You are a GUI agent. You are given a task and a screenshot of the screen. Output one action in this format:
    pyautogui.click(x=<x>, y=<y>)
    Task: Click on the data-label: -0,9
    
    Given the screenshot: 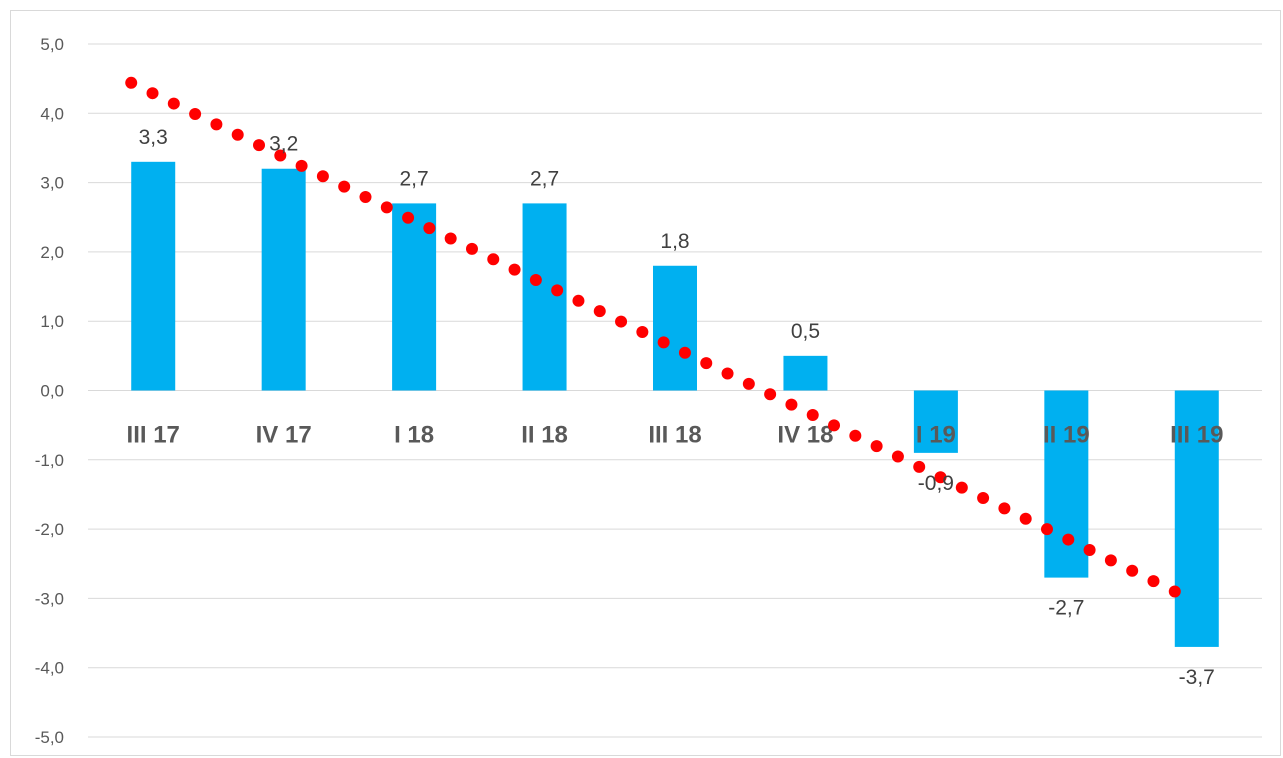 What is the action you would take?
    pyautogui.click(x=936, y=483)
    